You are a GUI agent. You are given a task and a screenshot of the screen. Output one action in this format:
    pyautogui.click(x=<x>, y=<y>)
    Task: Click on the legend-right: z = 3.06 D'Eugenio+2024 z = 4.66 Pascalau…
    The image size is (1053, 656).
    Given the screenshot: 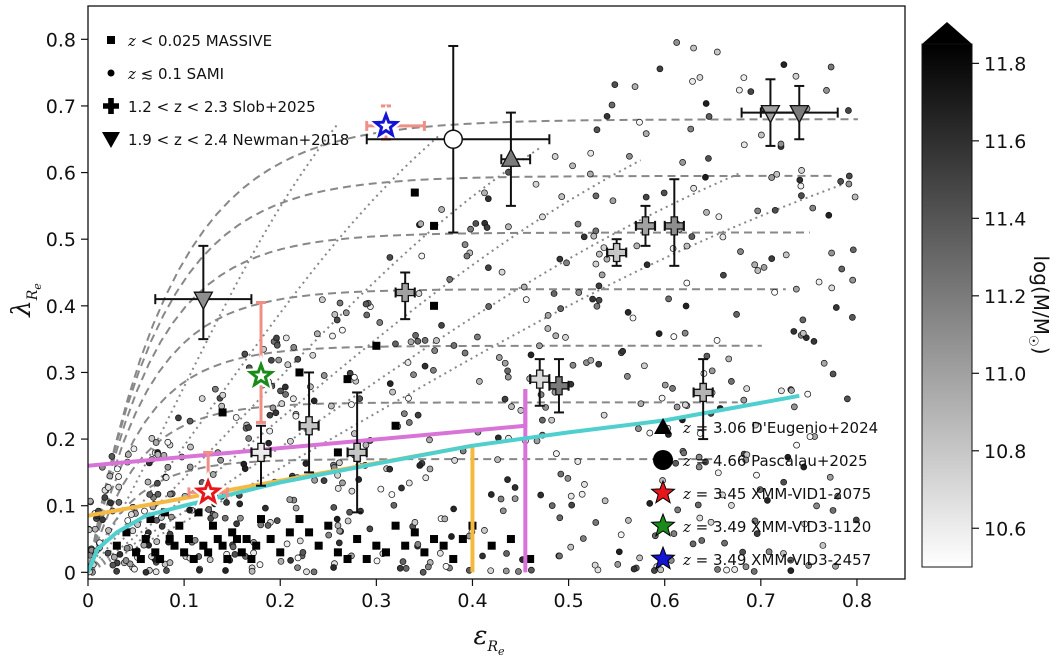 What is the action you would take?
    pyautogui.click(x=764, y=494)
    